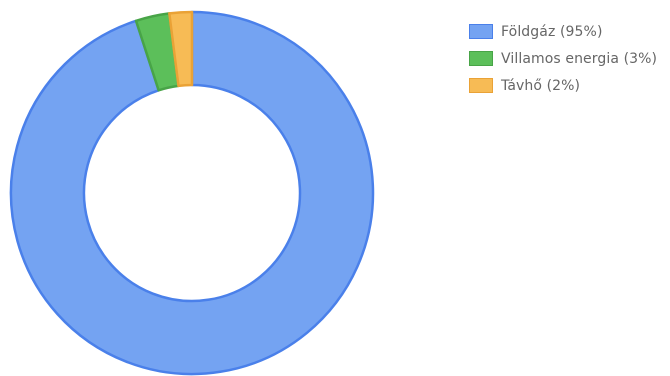  I want to click on slice-tavho, so click(181, 49).